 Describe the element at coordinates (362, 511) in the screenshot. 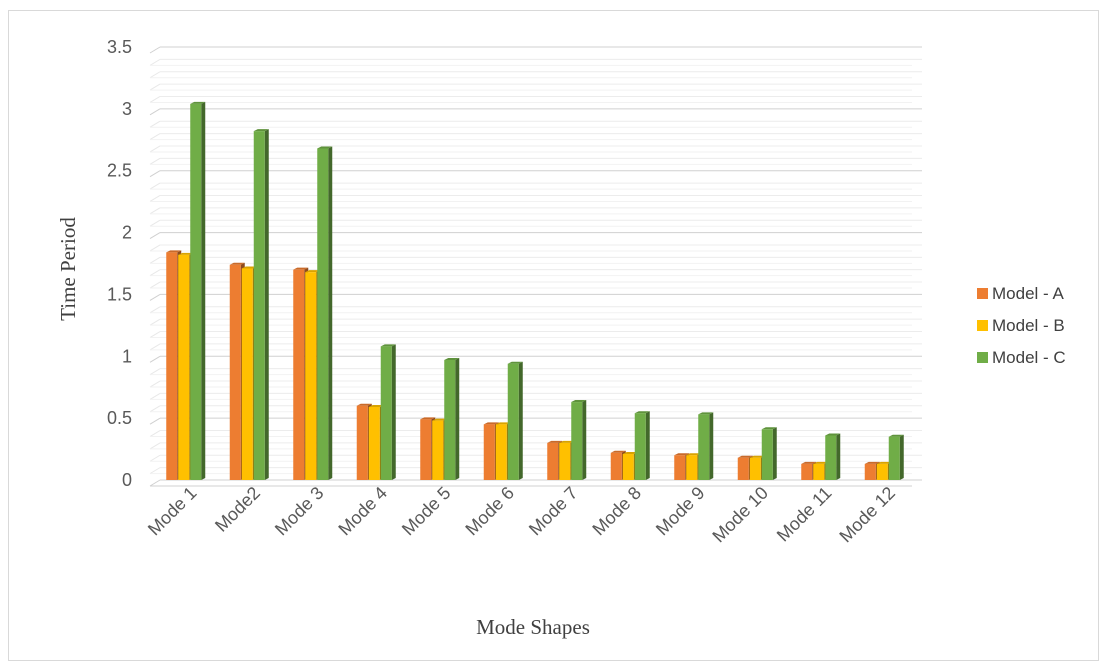

I see `x-tick-label: Mode 4` at that location.